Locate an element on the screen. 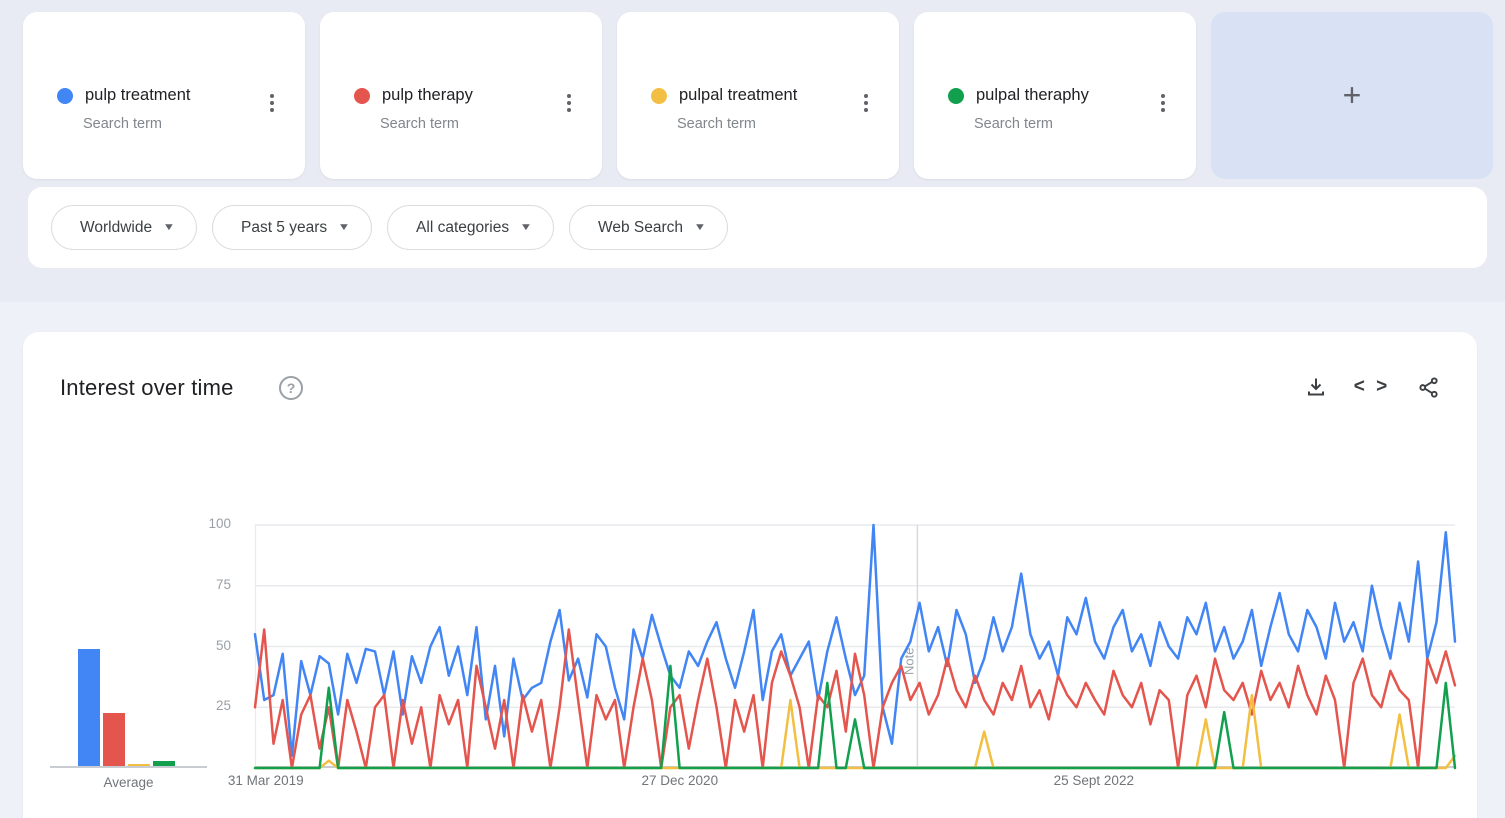  share-icon is located at coordinates (1428, 387).